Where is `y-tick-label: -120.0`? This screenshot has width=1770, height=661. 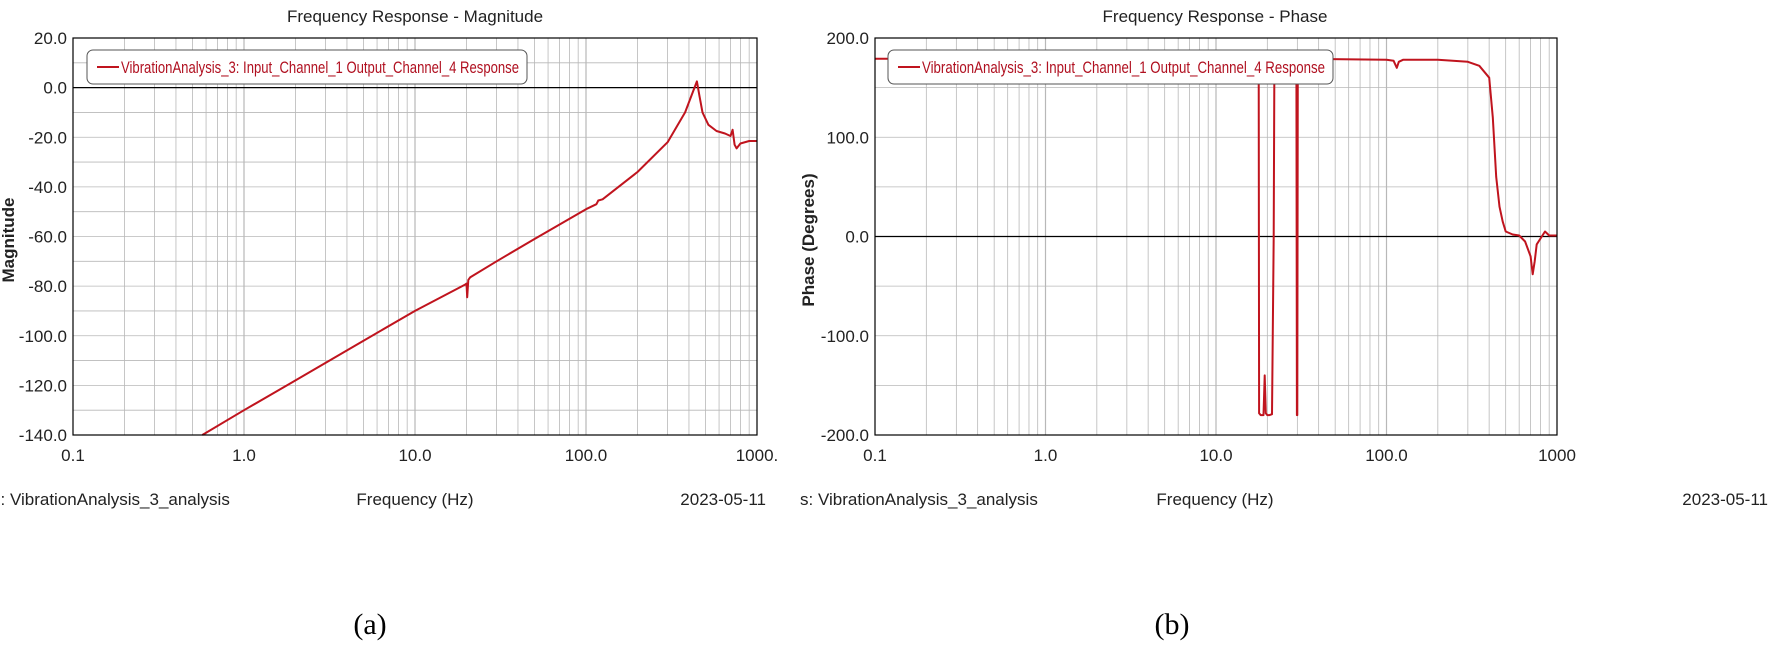
y-tick-label: -120.0 is located at coordinates (43, 385).